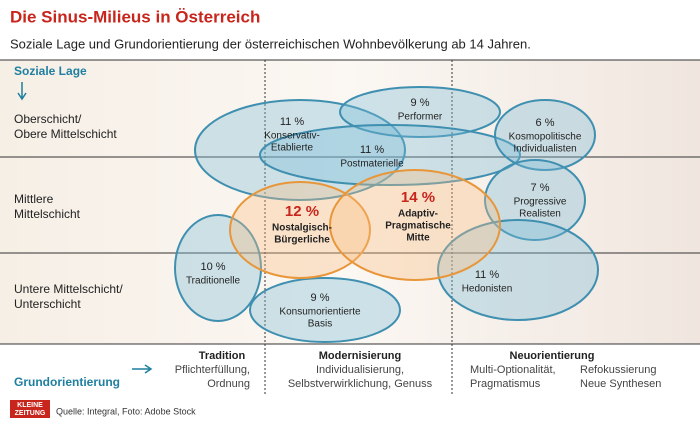 Image resolution: width=700 pixels, height=429 pixels. Describe the element at coordinates (47, 214) in the screenshot. I see `row-label: Mittelschicht` at that location.